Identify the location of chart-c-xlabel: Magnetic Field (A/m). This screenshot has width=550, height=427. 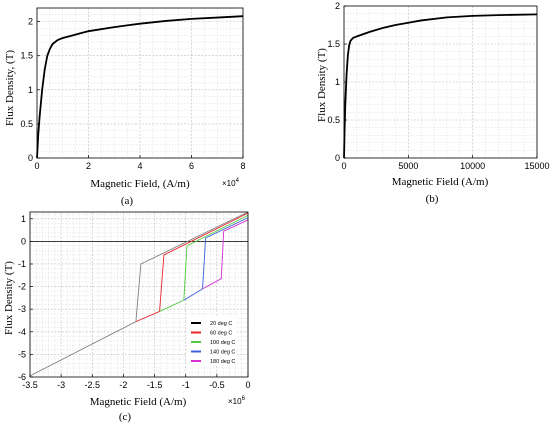
(138, 402).